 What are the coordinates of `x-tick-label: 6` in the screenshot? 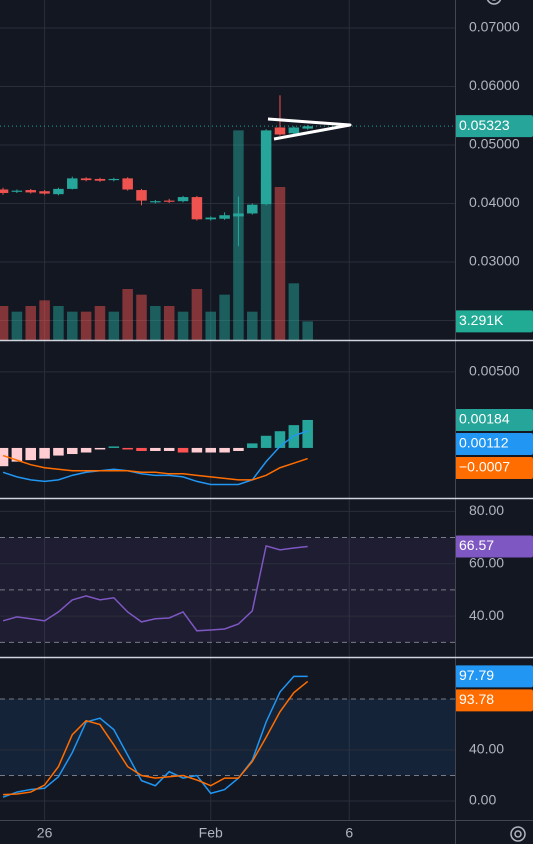 It's located at (349, 833).